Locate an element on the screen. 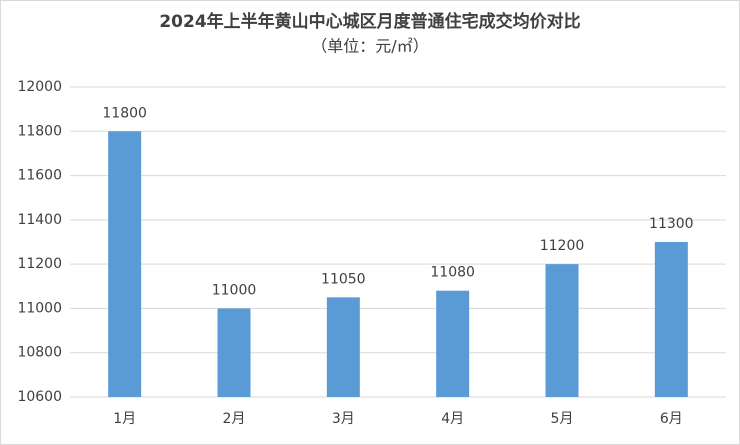 The height and width of the screenshot is (445, 740). data-label: 11300 is located at coordinates (671, 224).